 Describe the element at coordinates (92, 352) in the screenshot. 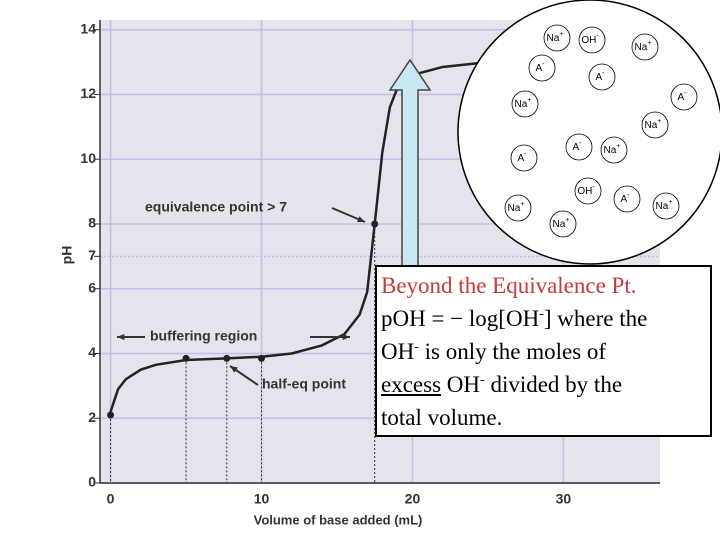

I see `y-tick-label: 4` at that location.